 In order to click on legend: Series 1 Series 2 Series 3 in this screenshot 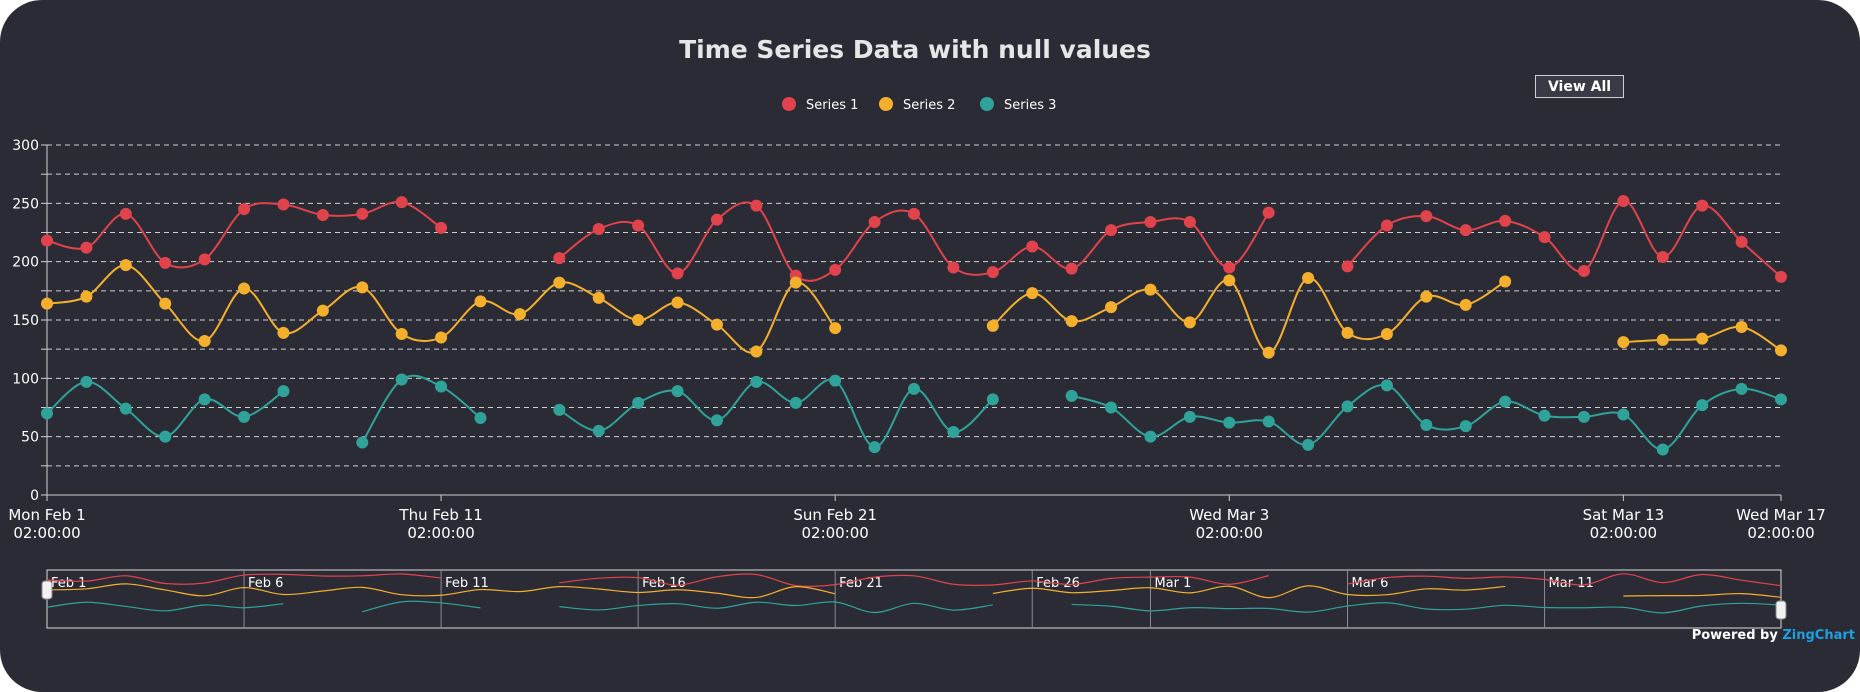, I will do `click(919, 105)`.